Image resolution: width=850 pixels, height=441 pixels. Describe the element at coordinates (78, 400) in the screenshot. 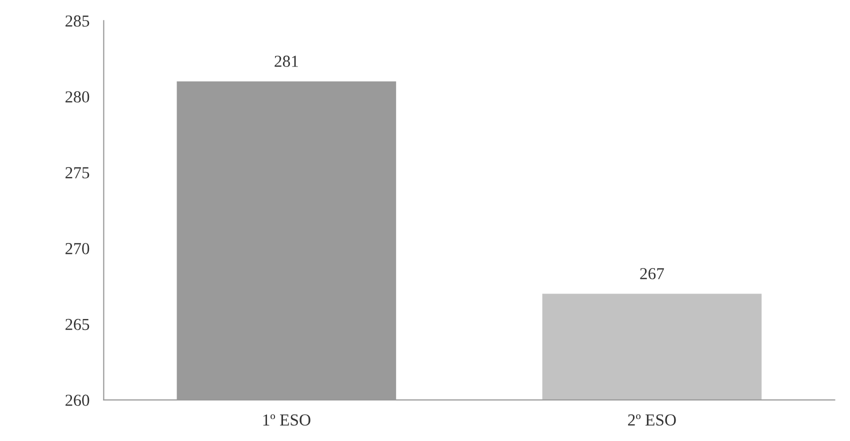

I see `y-tick-label: 260` at that location.